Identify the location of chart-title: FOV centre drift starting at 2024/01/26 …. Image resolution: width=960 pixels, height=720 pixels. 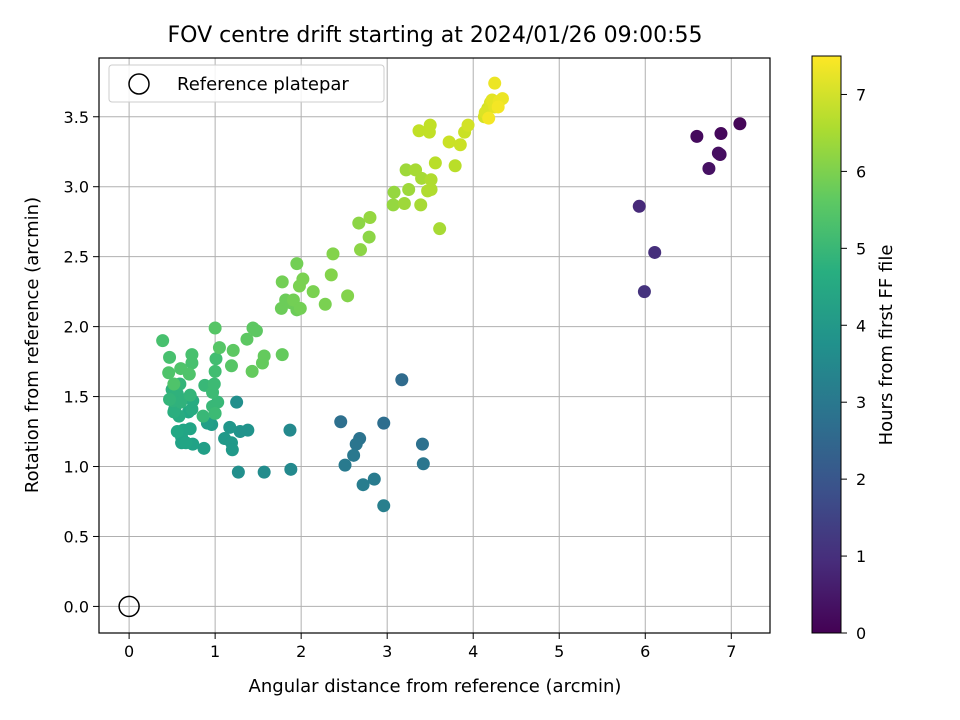
(435, 35).